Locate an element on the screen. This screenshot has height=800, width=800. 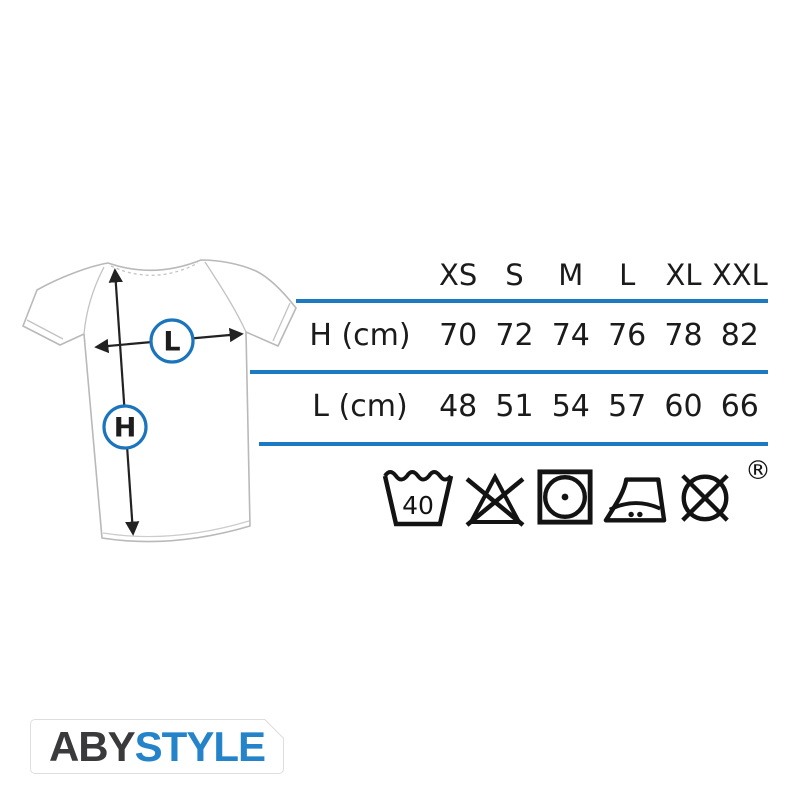
tshirt-outline is located at coordinates (159, 401).